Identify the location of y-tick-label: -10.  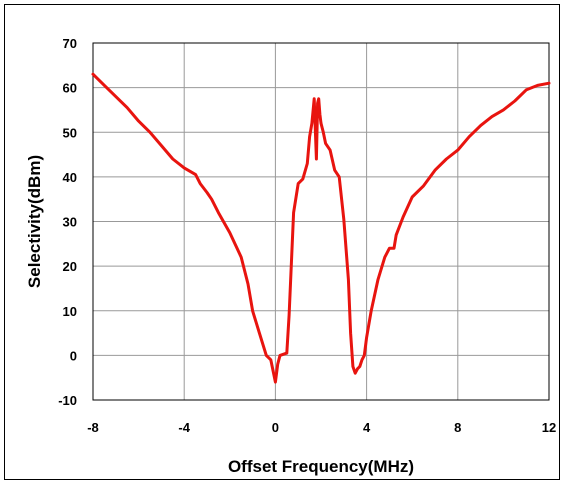
(67, 400).